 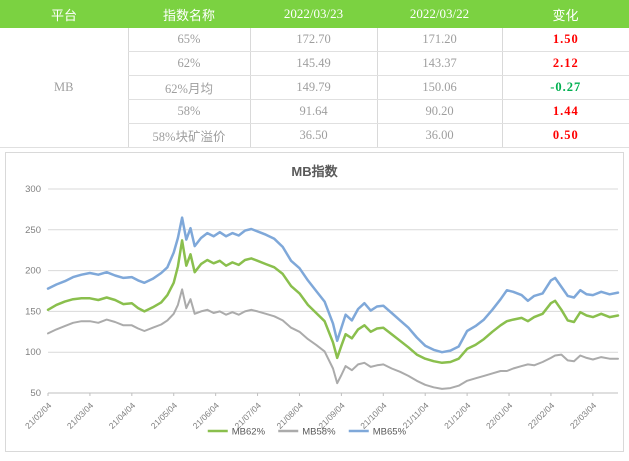 I want to click on value-today-cell: 149.79, so click(x=313, y=87).